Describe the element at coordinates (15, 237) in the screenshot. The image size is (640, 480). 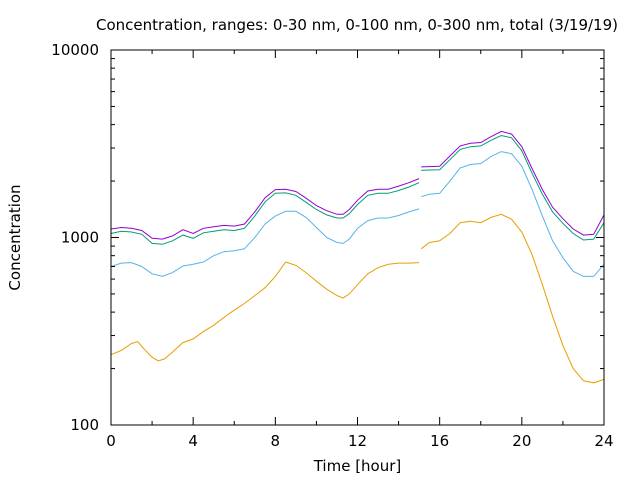
I see `y-axis-label: Concentration` at that location.